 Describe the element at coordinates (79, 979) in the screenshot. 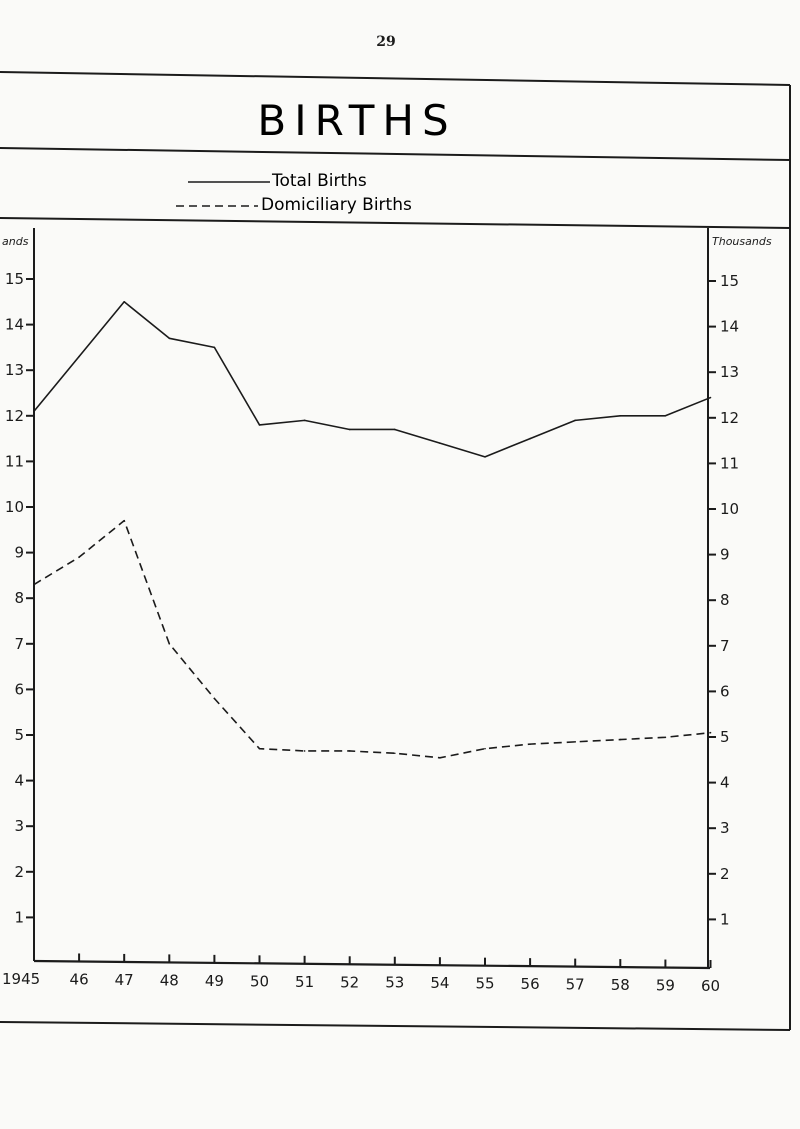

I see `x-tick-label: 46` at that location.